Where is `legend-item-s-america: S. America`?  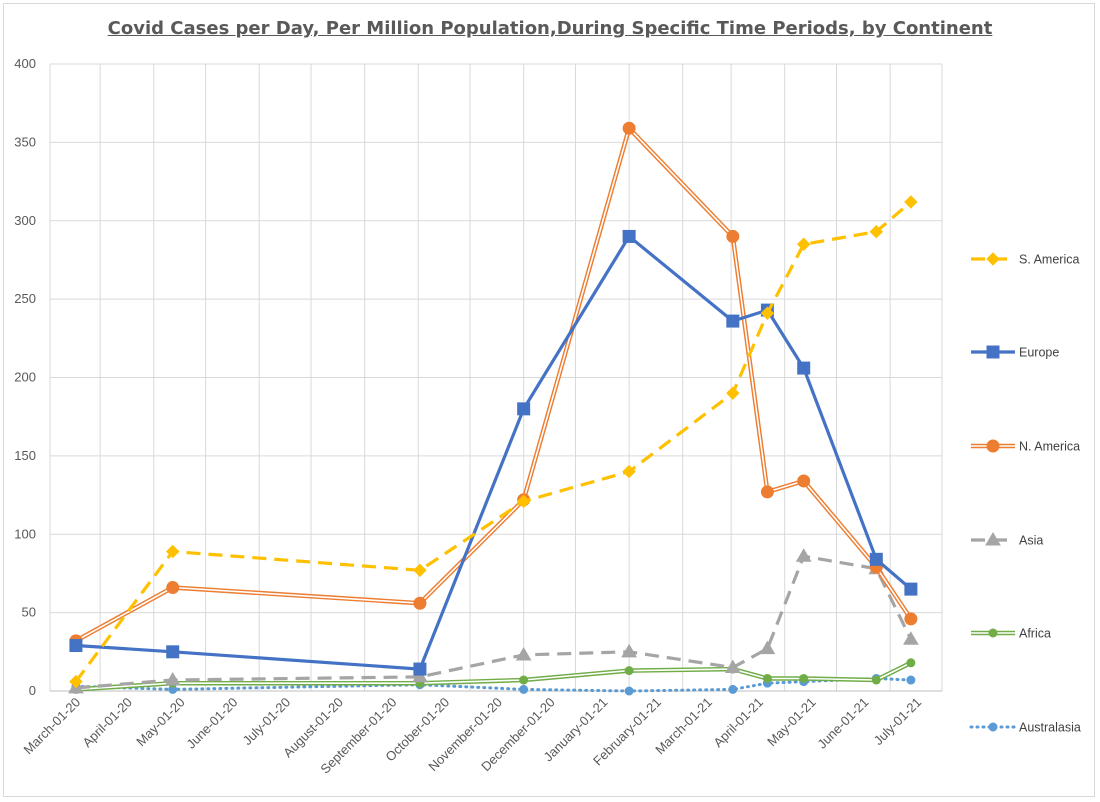 legend-item-s-america: S. America is located at coordinates (1025, 259).